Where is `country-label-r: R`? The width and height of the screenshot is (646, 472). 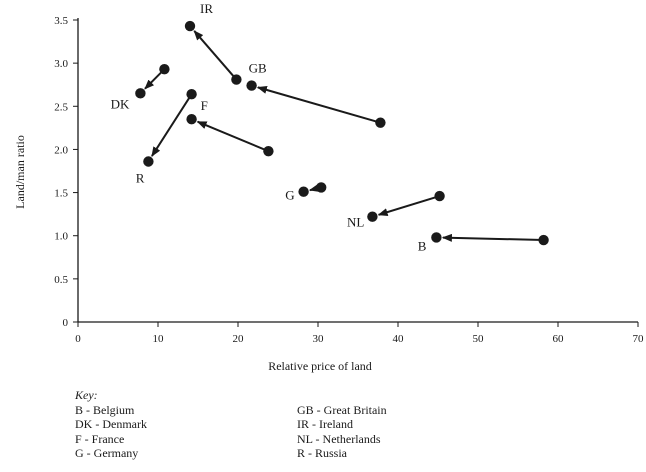
country-label-r: R is located at coordinates (140, 178).